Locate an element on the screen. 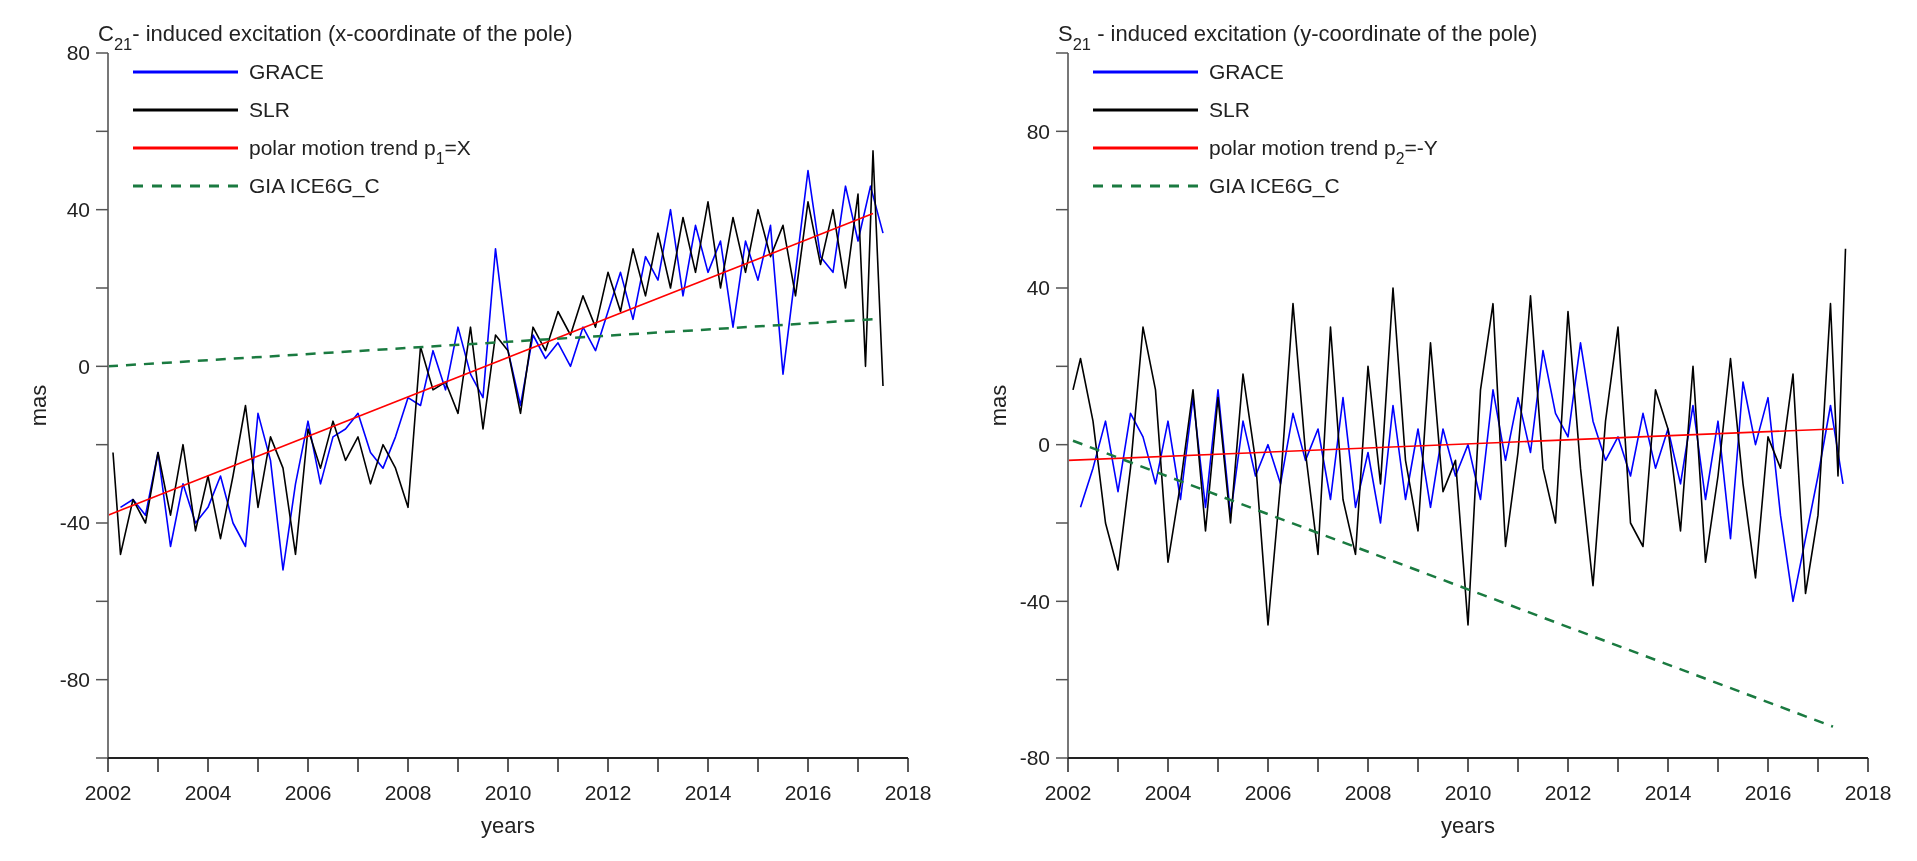 The image size is (1917, 861). legend-label: polar motion trend p$_{2}$=-Y is located at coordinates (1323, 151).